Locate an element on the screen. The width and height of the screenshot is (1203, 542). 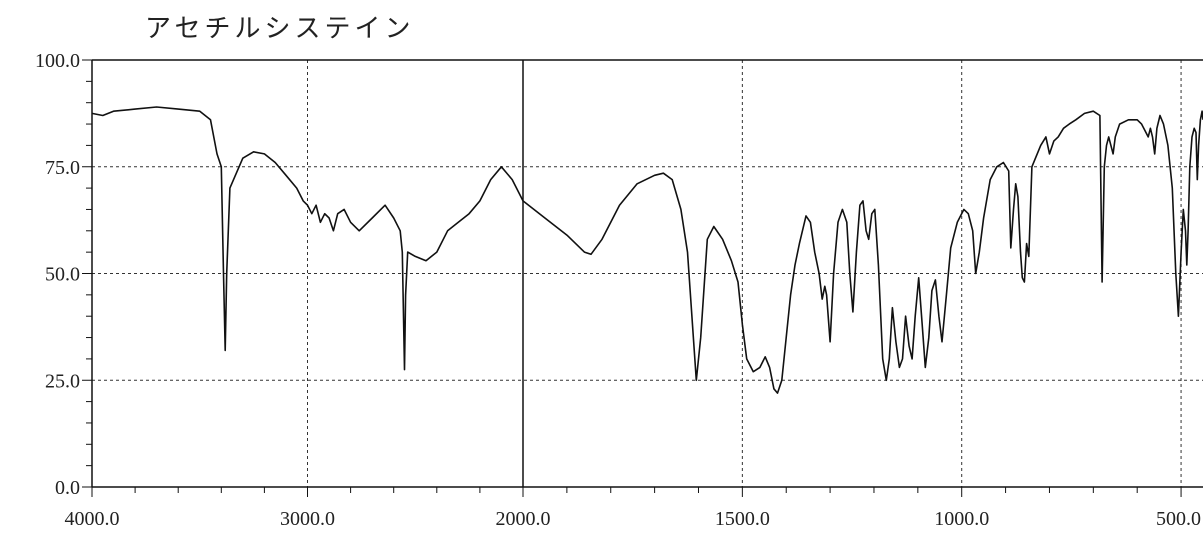
y-tick-label: 100.0 is located at coordinates (57, 61).